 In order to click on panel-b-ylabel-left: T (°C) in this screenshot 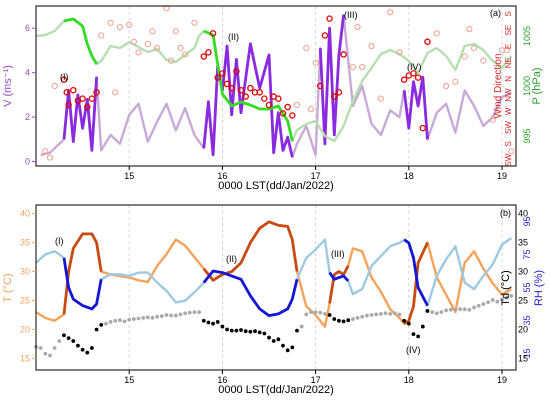, I will do `click(8, 287)`.